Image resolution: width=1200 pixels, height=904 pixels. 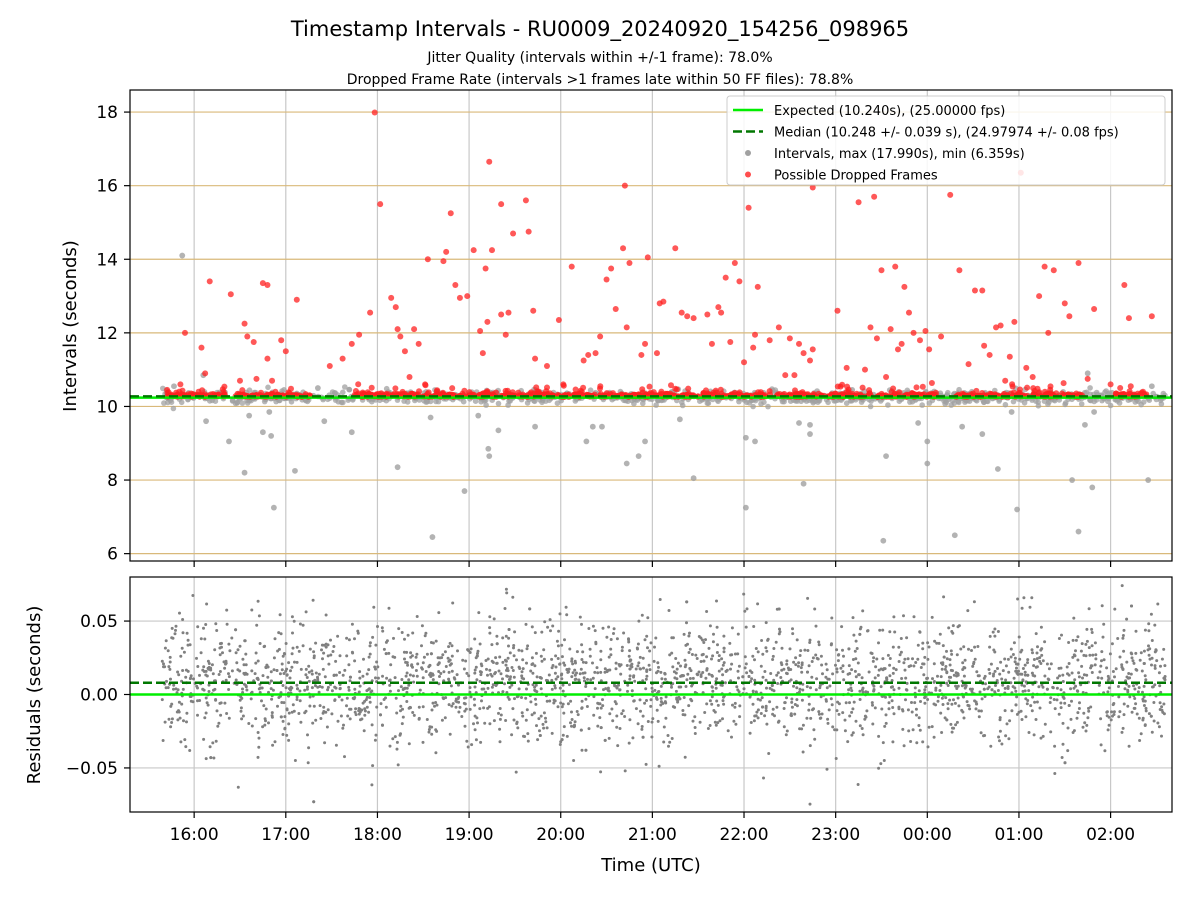 I want to click on top-y-tick-label: 6, so click(x=112, y=555).